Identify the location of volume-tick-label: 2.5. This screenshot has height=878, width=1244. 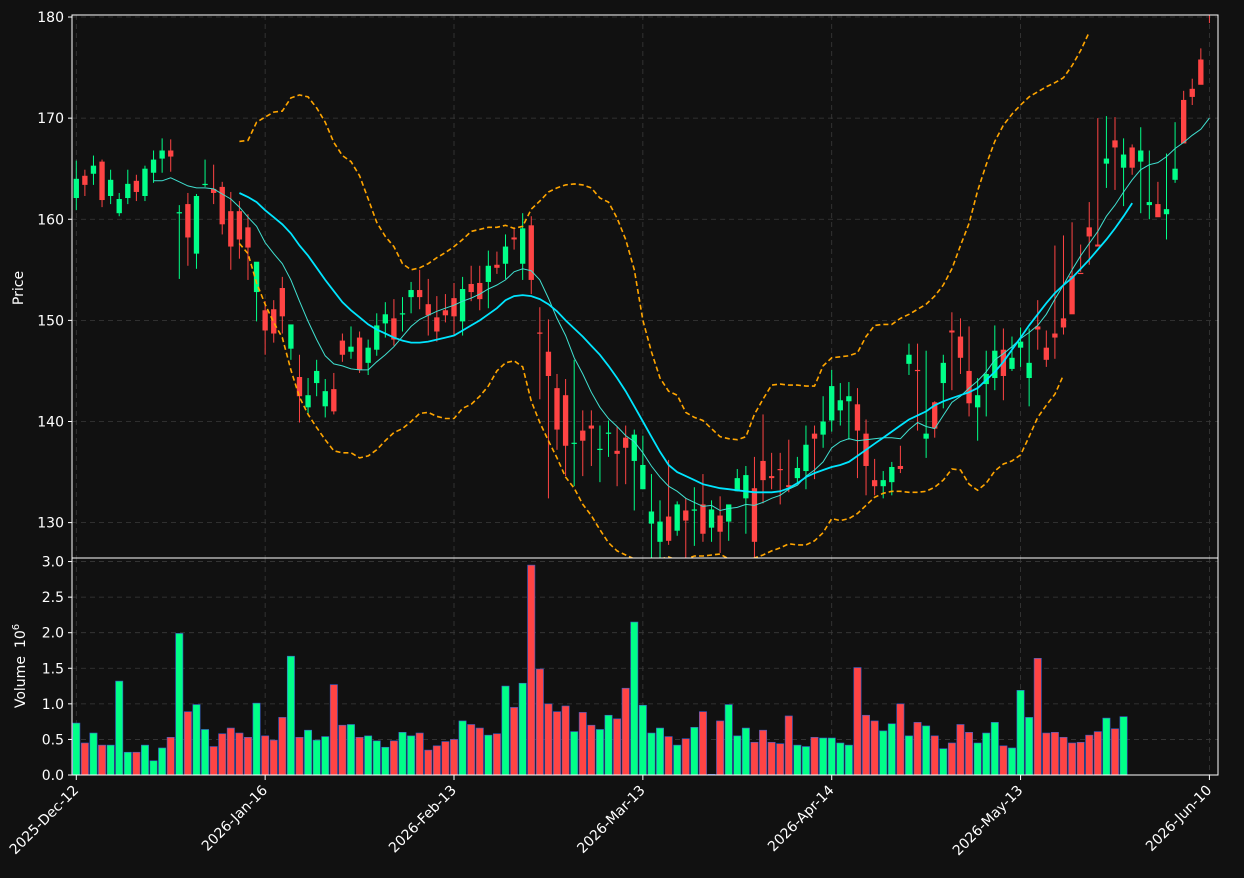
(53, 598).